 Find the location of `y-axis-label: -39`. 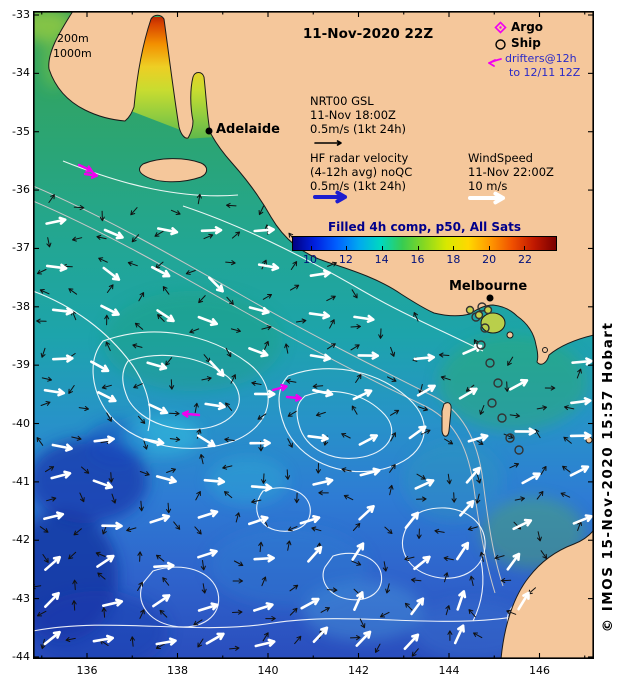

y-axis-label: -39 is located at coordinates (21, 365).